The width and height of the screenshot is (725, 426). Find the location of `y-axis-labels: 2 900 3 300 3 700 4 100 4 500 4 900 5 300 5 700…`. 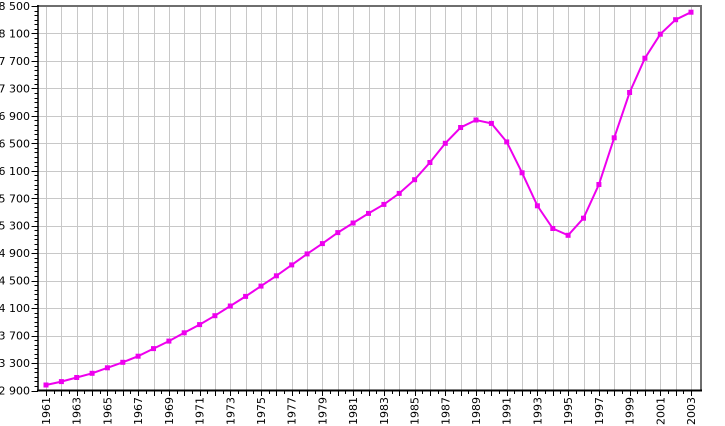

y-axis-labels: 2 900 3 300 3 700 4 100 4 500 4 900 5 300 5 700… is located at coordinates (15, 199).